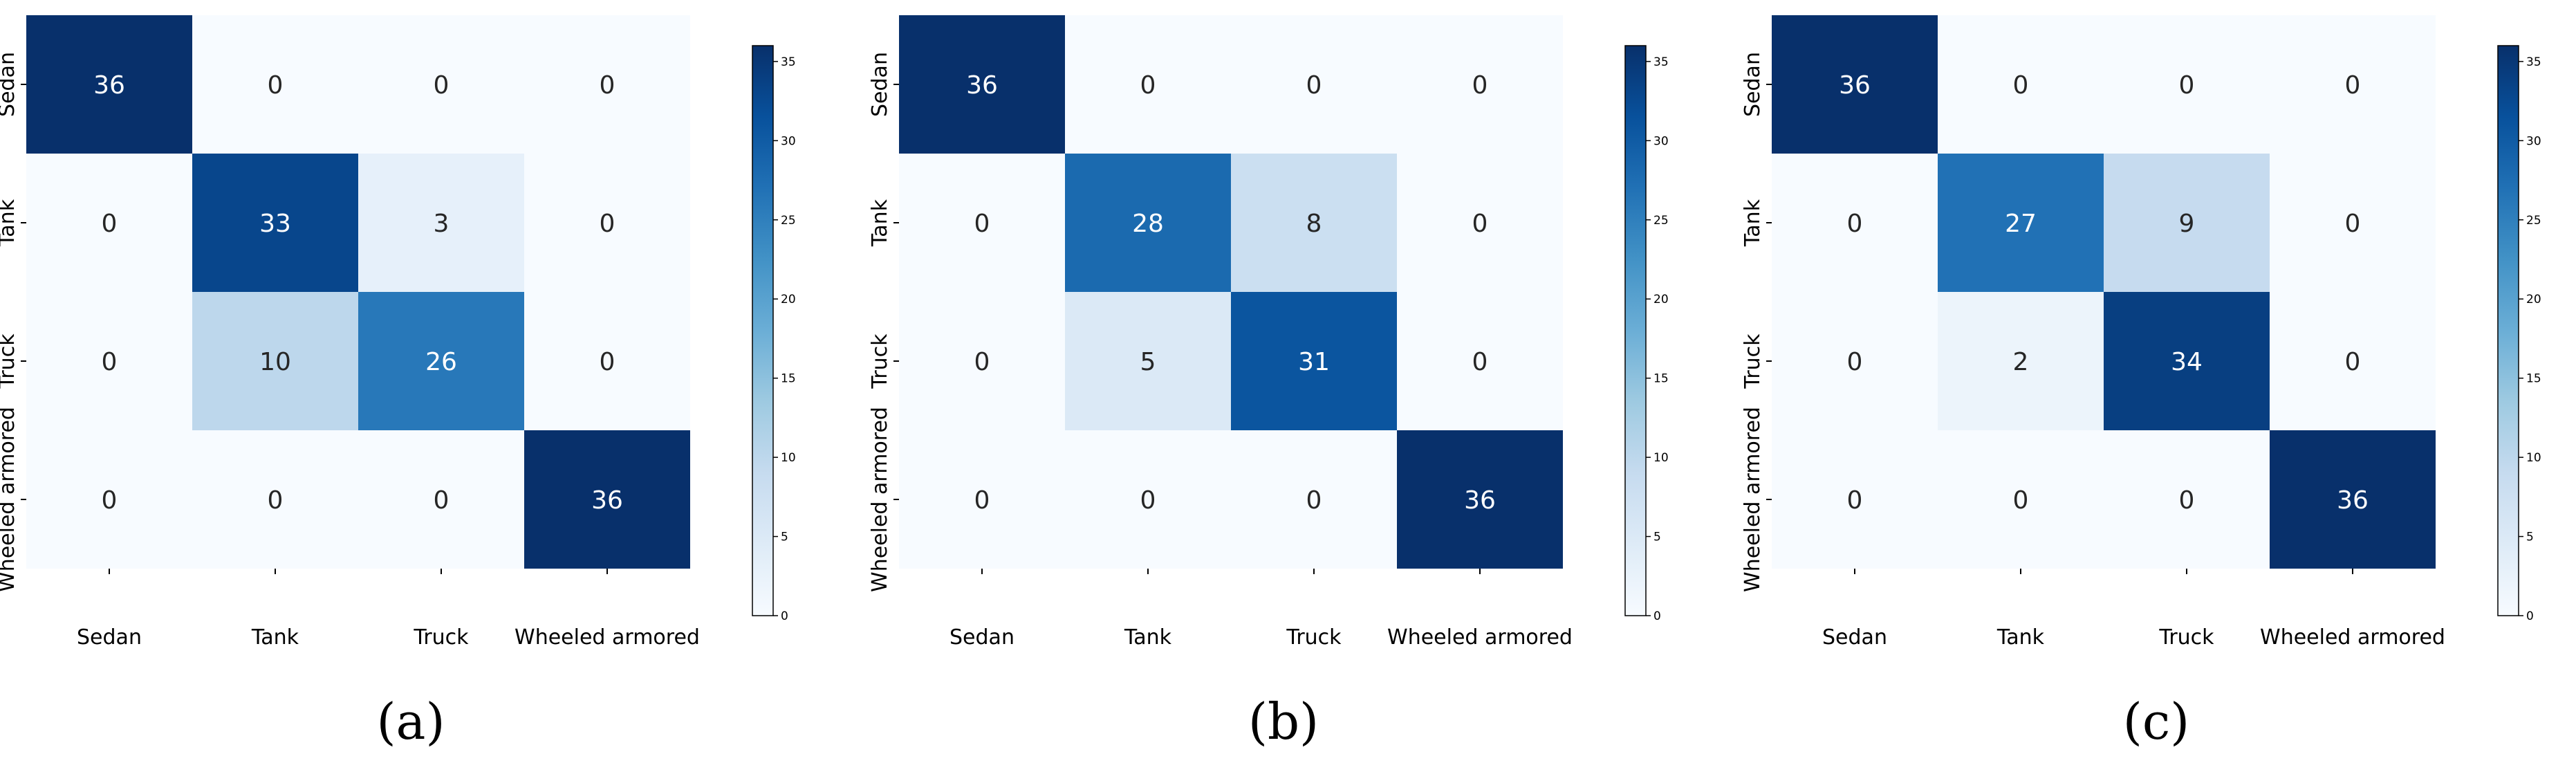 This screenshot has width=2576, height=772. I want to click on cell-value-label: 9, so click(2187, 224).